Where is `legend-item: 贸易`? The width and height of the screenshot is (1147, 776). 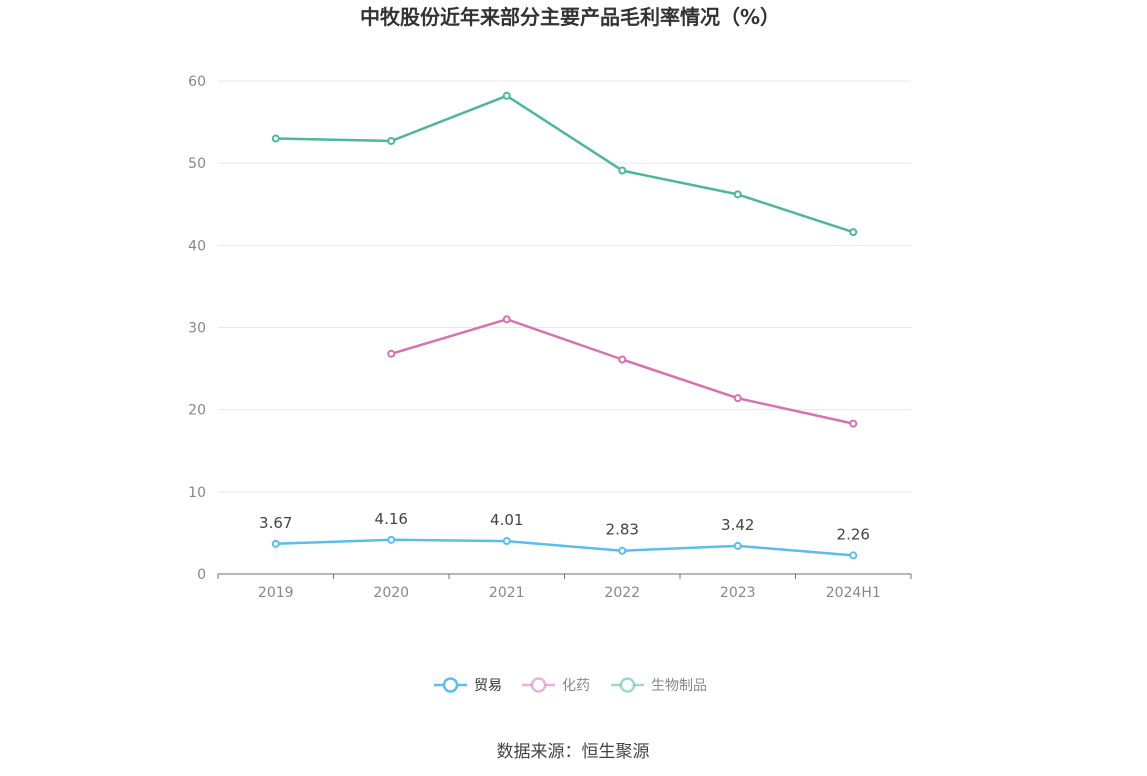
legend-item: 贸易 is located at coordinates (468, 685).